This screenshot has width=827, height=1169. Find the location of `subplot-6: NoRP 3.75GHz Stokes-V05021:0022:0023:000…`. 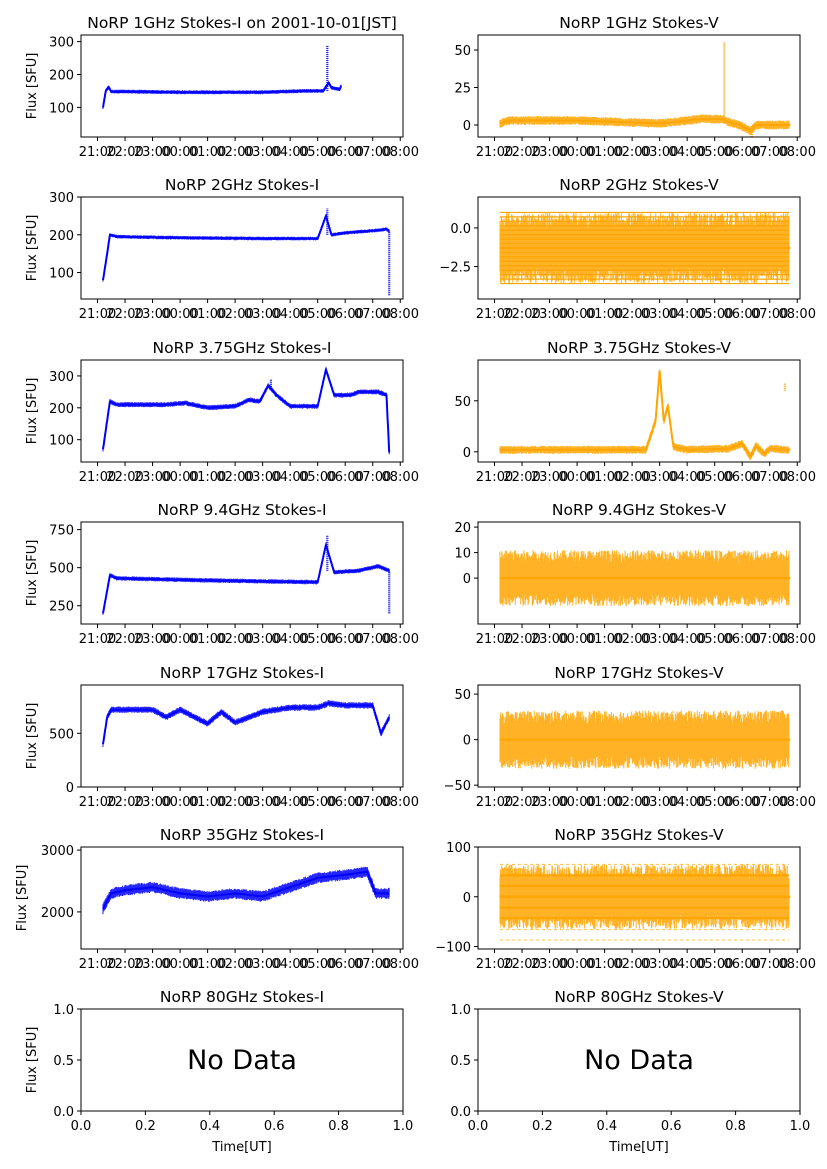

subplot-6: NoRP 3.75GHz Stokes-V05021:0022:0023:000… is located at coordinates (635, 412).